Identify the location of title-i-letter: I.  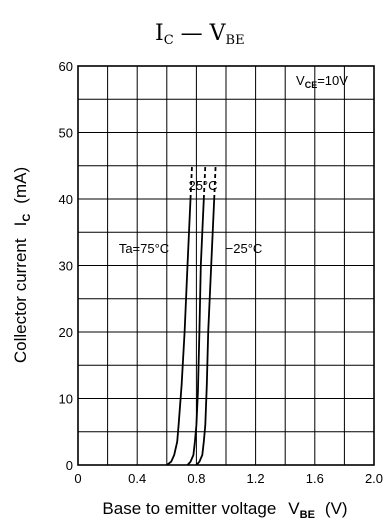
(159, 33).